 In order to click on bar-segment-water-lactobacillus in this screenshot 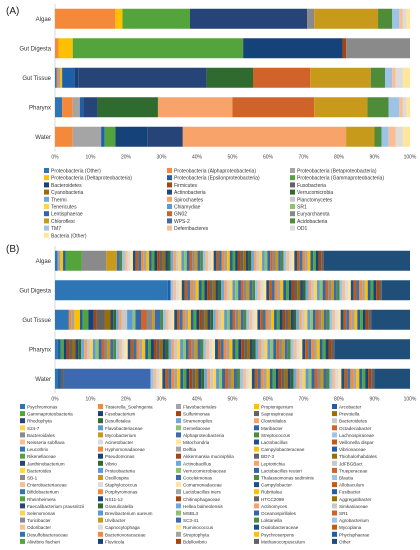, I will do `click(164, 378)`.